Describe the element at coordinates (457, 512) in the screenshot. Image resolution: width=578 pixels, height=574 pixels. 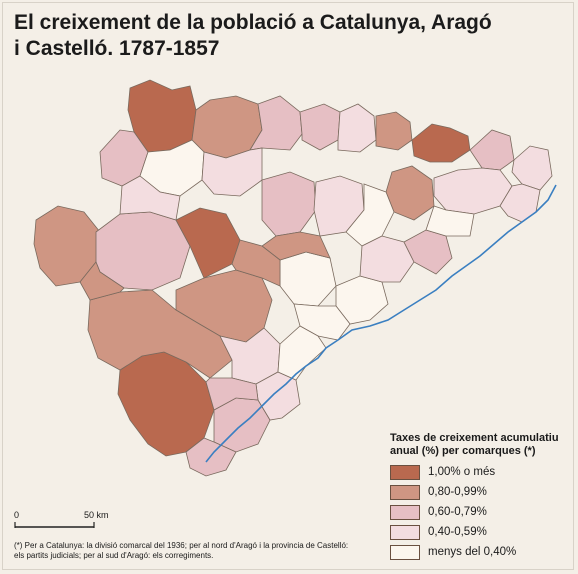
I see `legend-label: 0,60-0,79%` at that location.